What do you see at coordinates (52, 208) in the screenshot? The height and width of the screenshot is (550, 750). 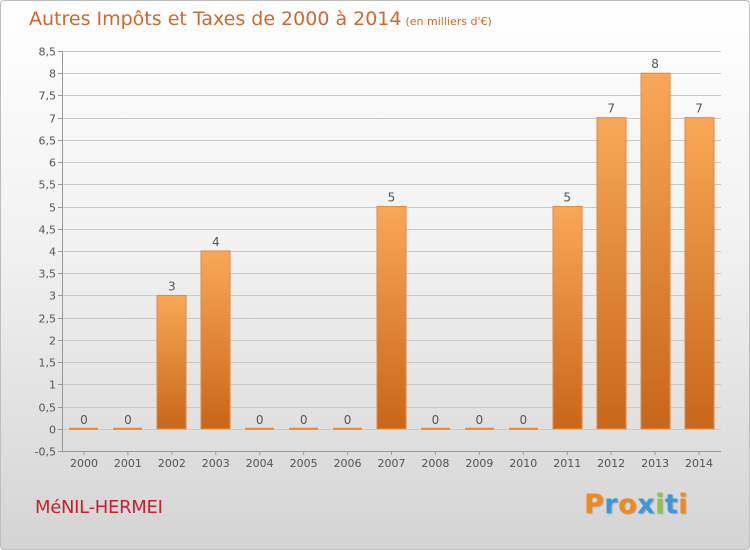 I see `y-tick-label: 5` at bounding box center [52, 208].